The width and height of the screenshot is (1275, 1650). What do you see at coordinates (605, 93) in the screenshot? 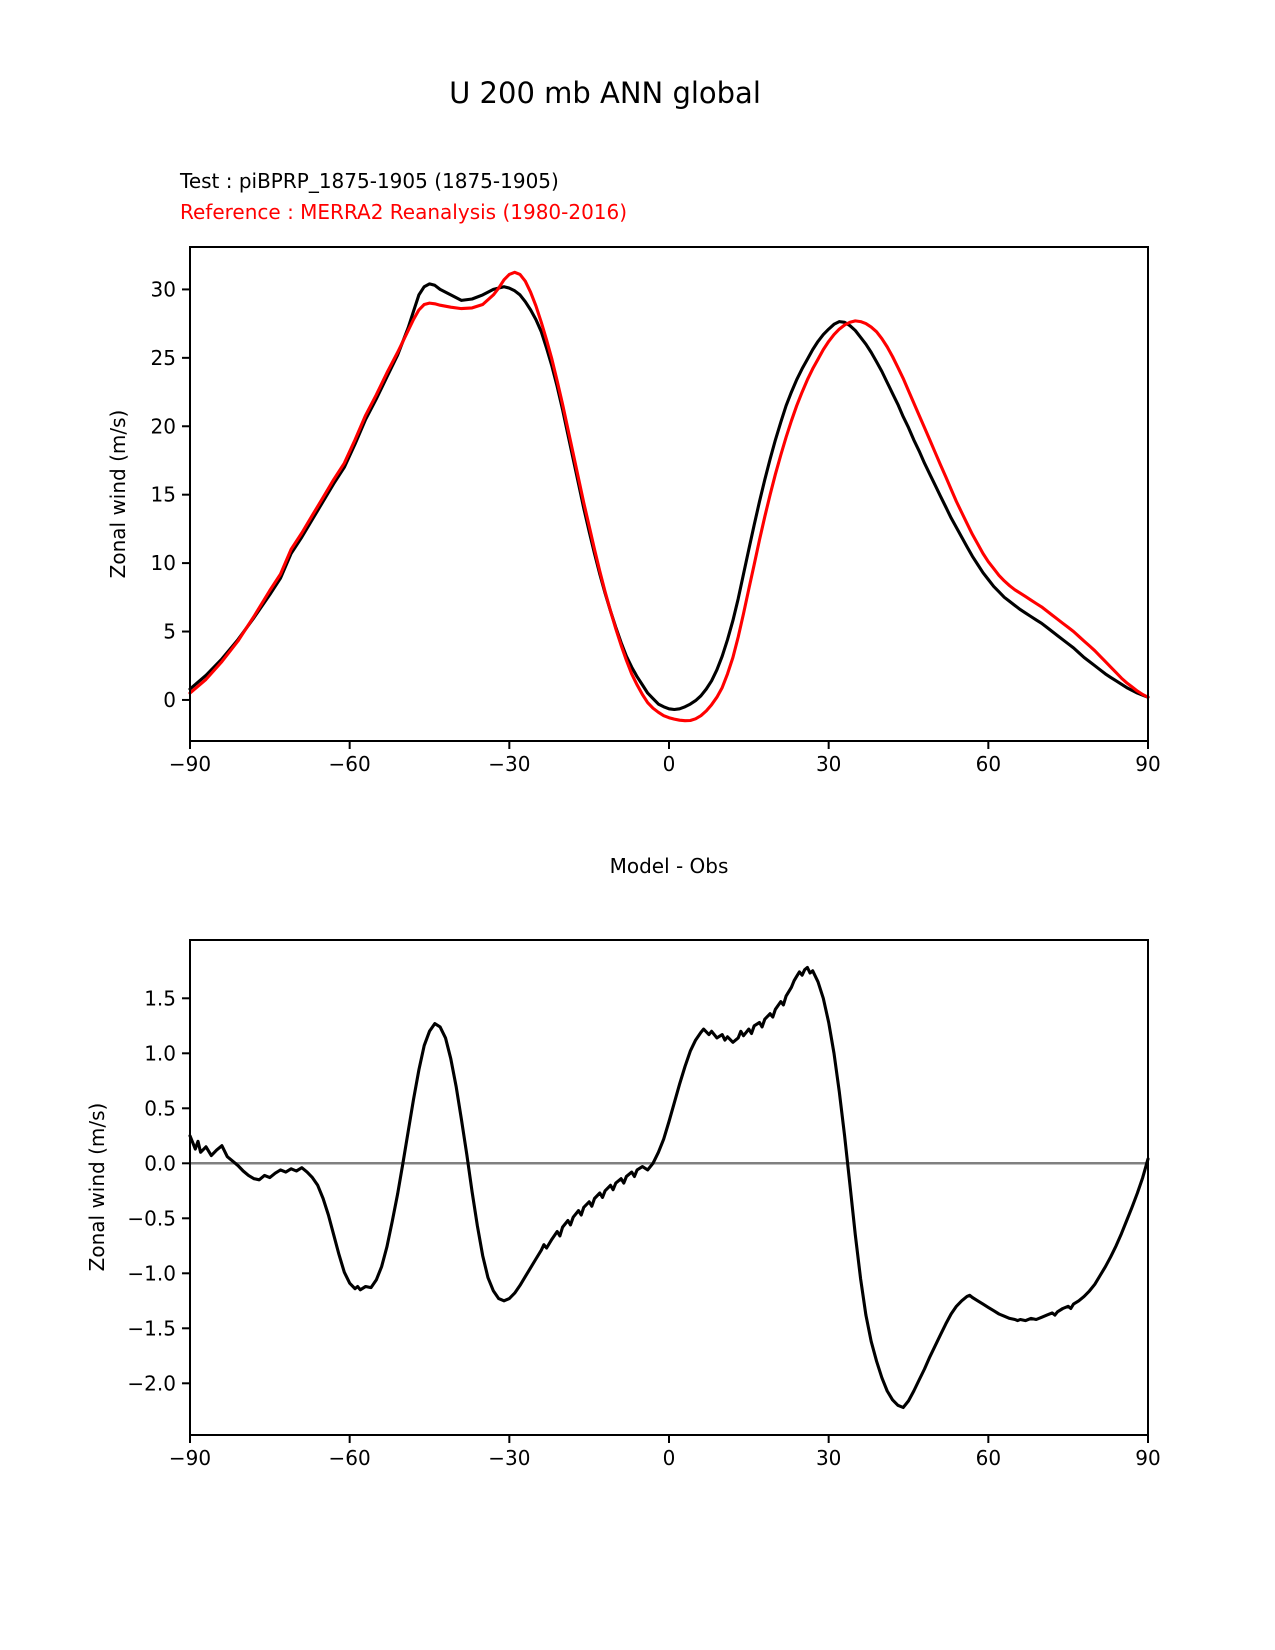
I see `figure-title: U 200 mb ANN global` at bounding box center [605, 93].